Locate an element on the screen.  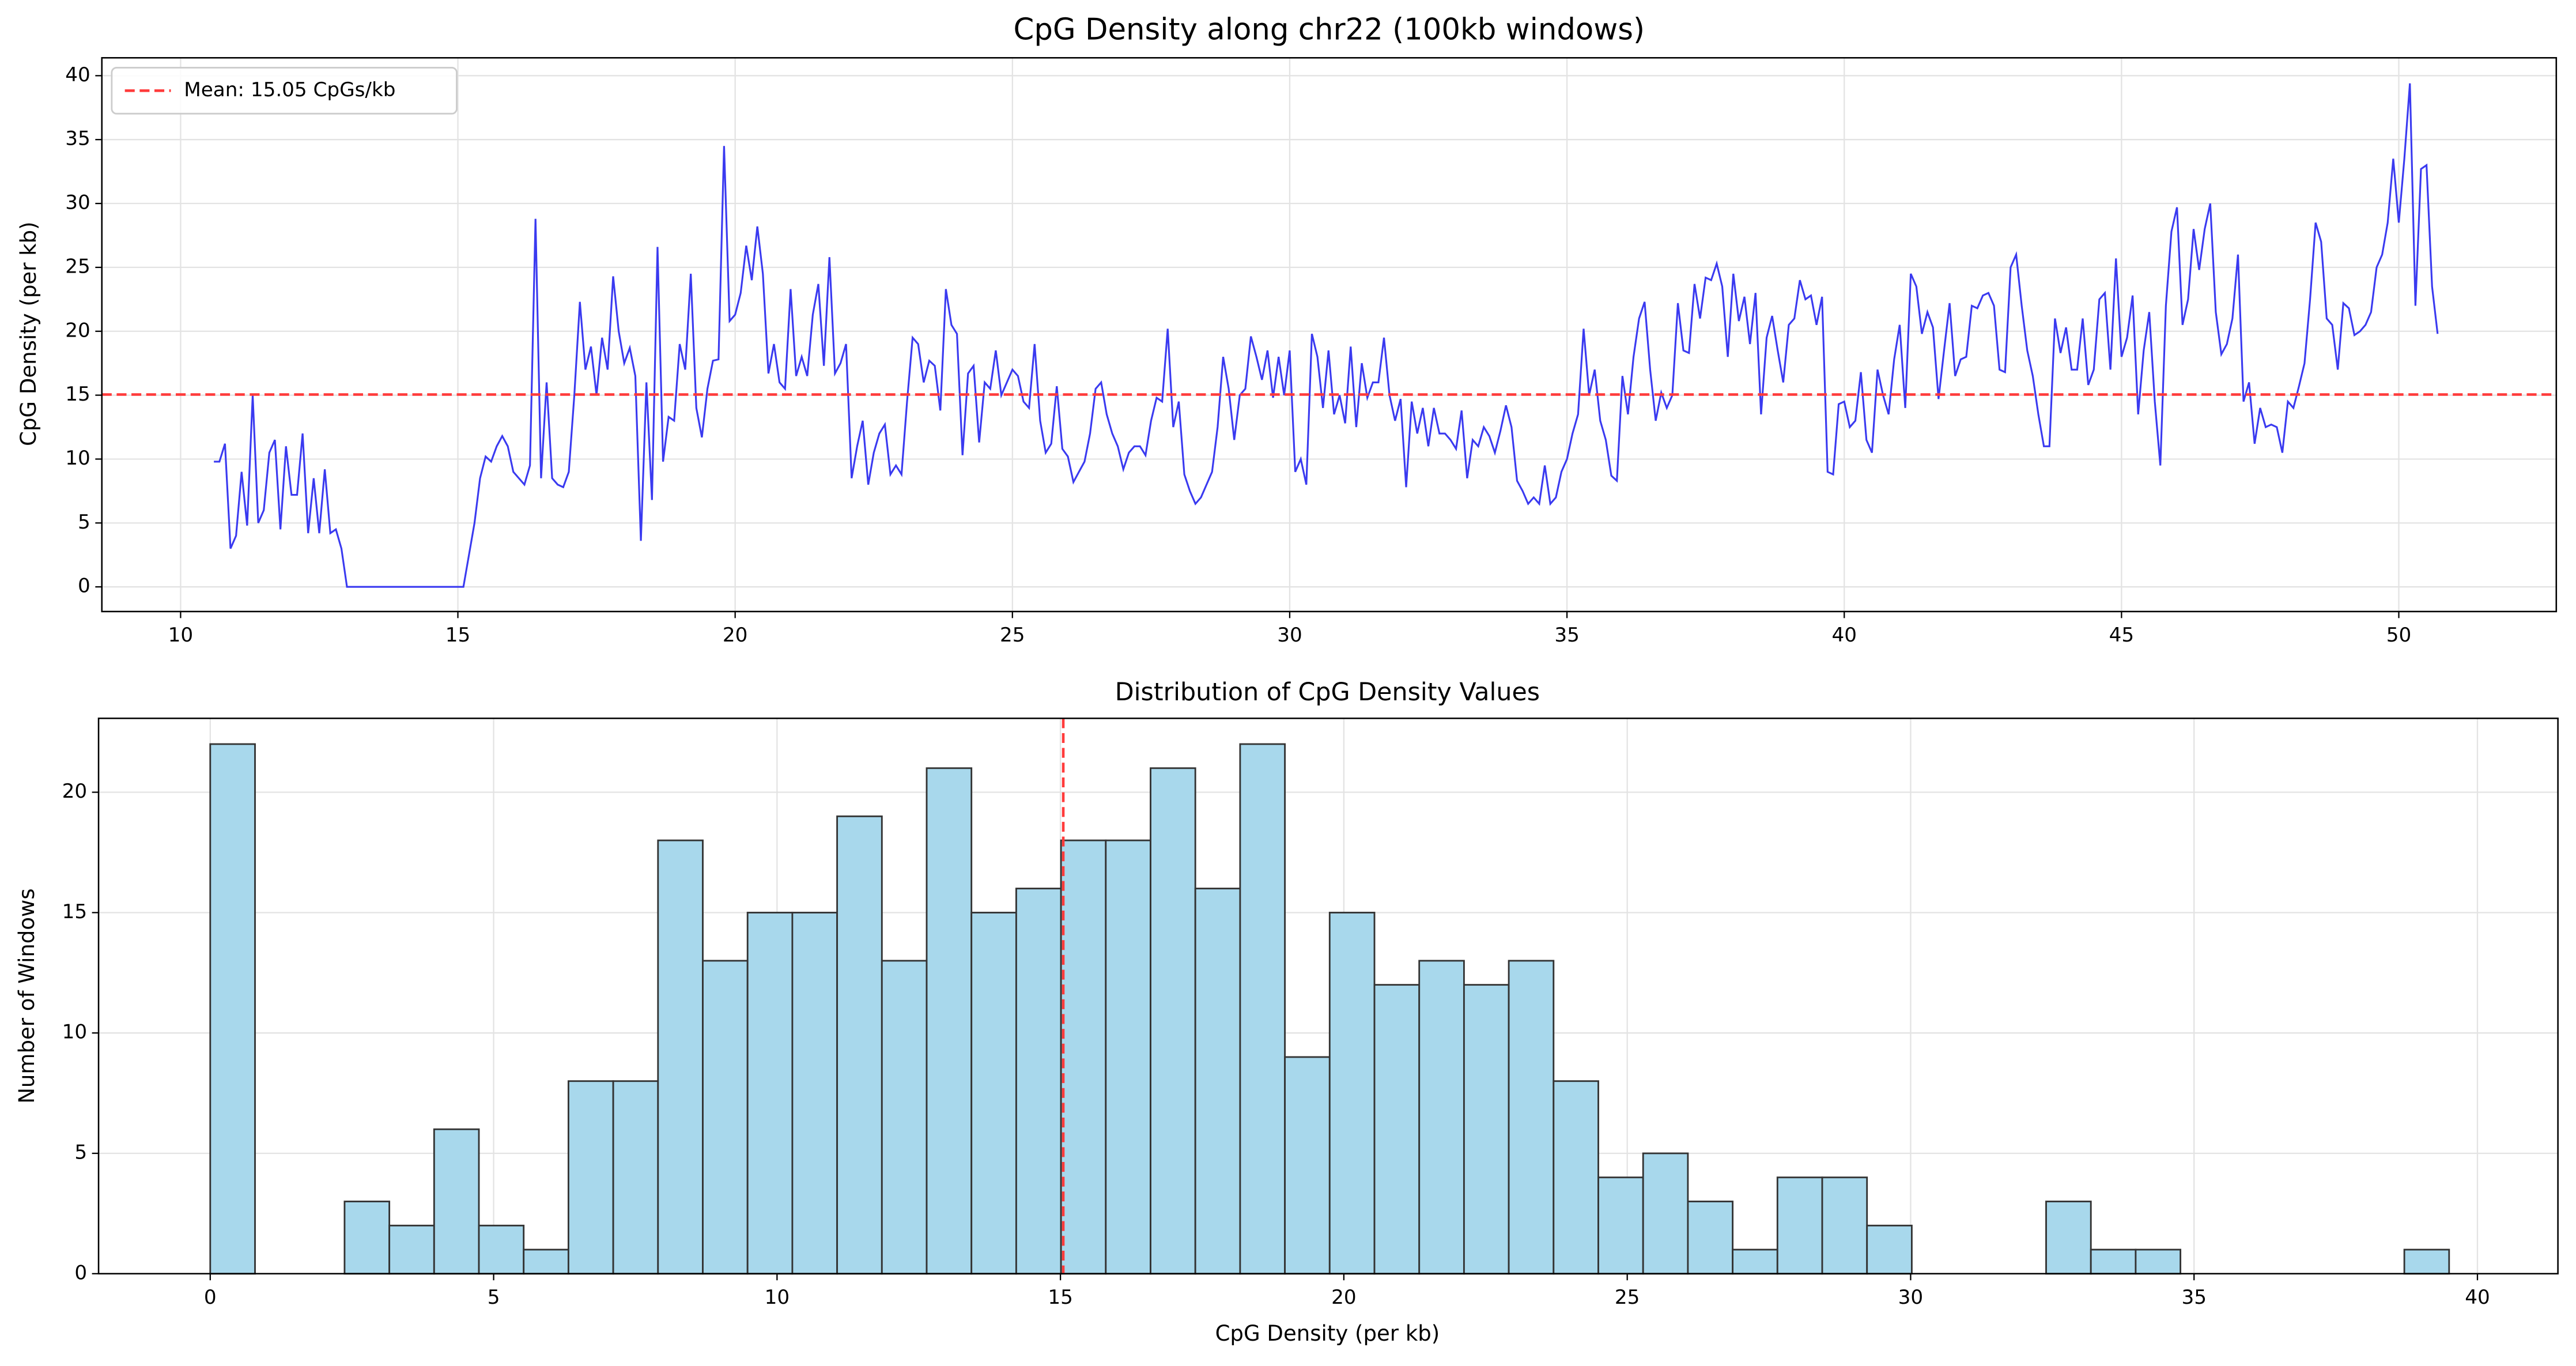
x-axis-label: CpG Density (per kb) is located at coordinates (1327, 1333).